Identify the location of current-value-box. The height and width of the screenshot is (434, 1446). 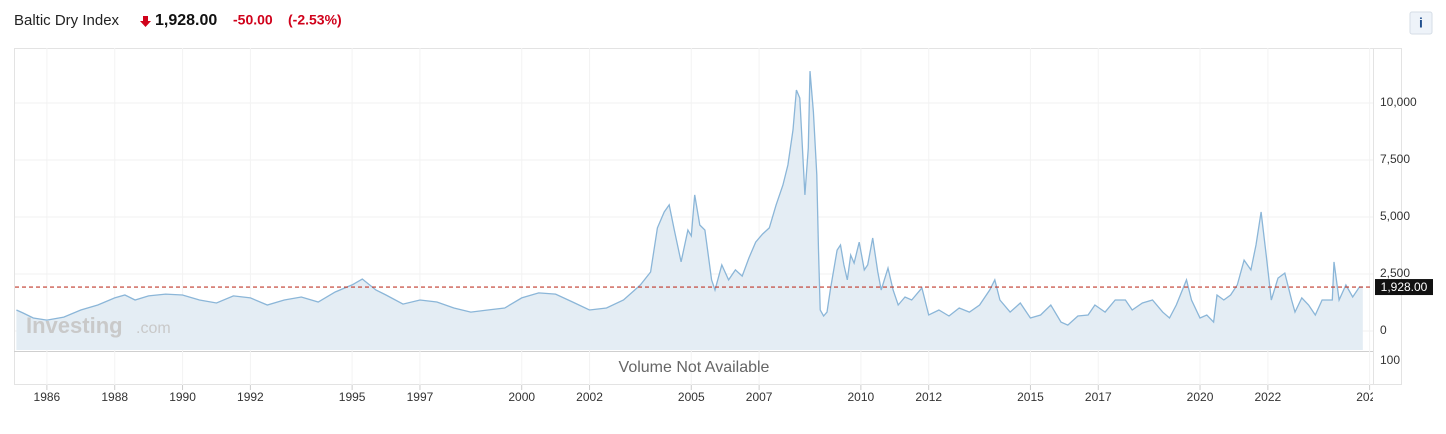
(1404, 287).